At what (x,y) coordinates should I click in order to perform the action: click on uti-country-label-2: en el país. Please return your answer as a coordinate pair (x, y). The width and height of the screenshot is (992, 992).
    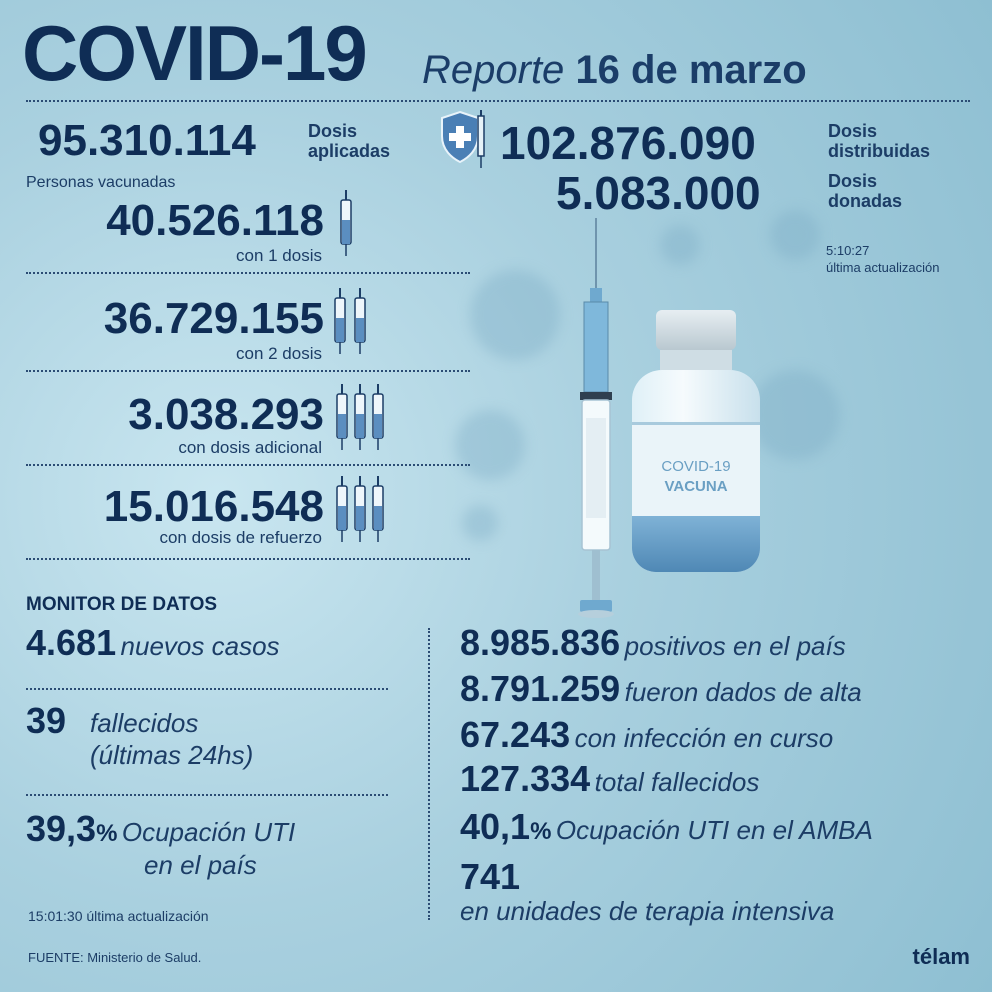
    Looking at the image, I should click on (200, 865).